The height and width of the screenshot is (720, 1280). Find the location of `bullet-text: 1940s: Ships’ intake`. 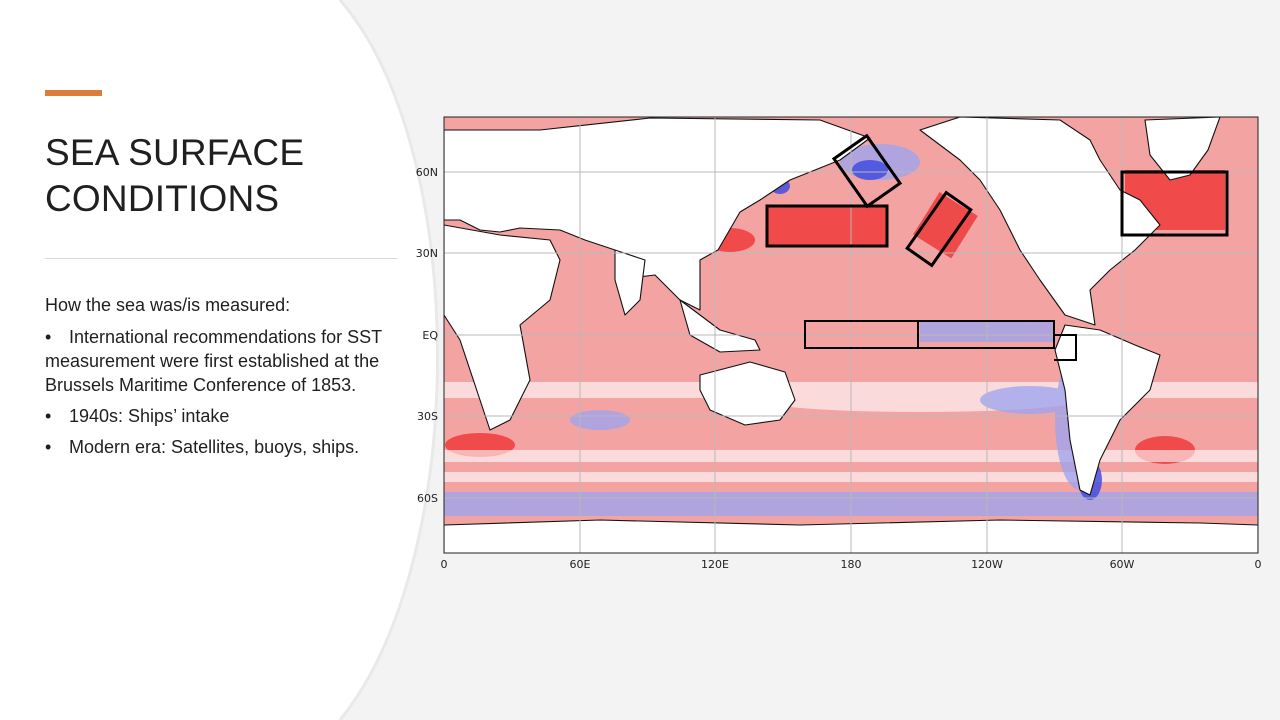

bullet-text: 1940s: Ships’ intake is located at coordinates (149, 416).